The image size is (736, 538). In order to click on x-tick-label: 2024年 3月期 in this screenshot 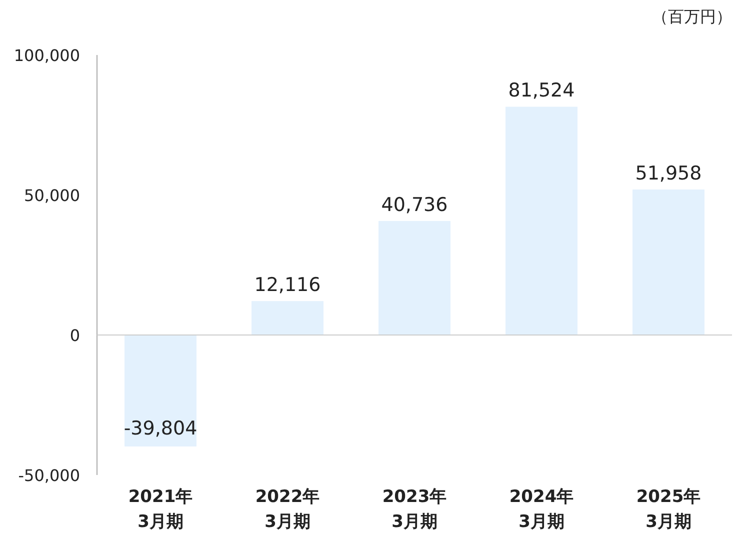, I will do `click(541, 509)`.